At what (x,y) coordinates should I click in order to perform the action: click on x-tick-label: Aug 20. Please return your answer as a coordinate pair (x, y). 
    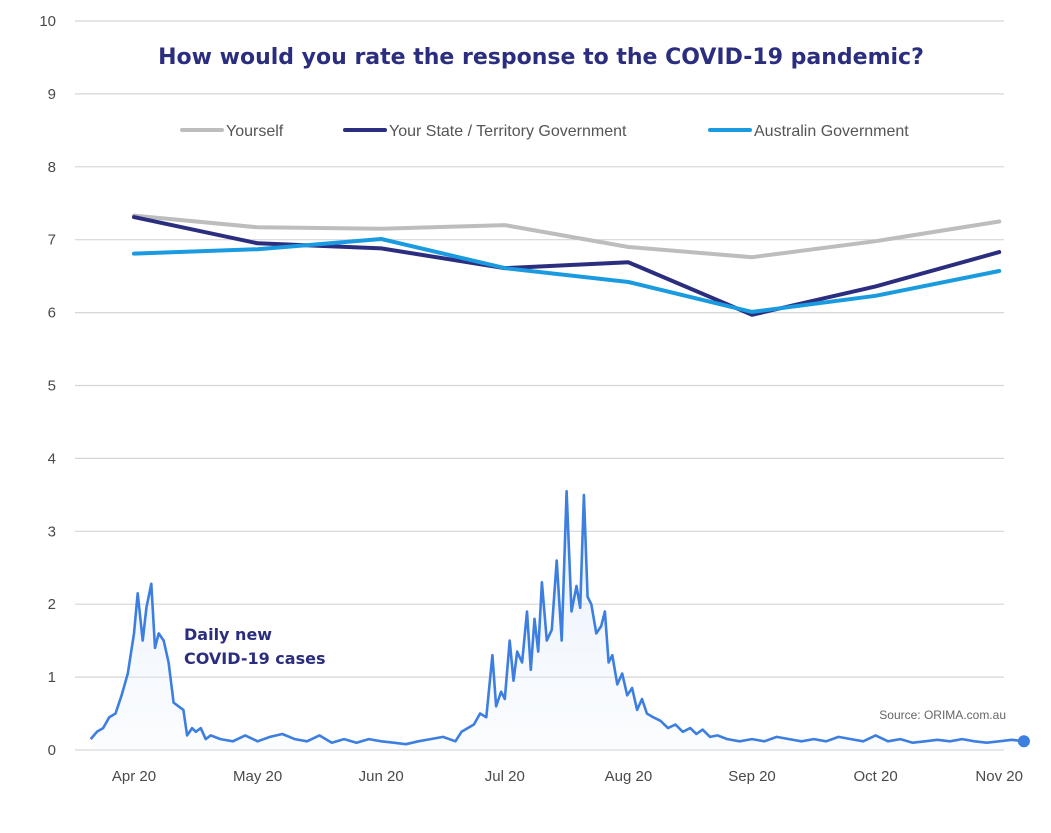
    Looking at the image, I should click on (629, 776).